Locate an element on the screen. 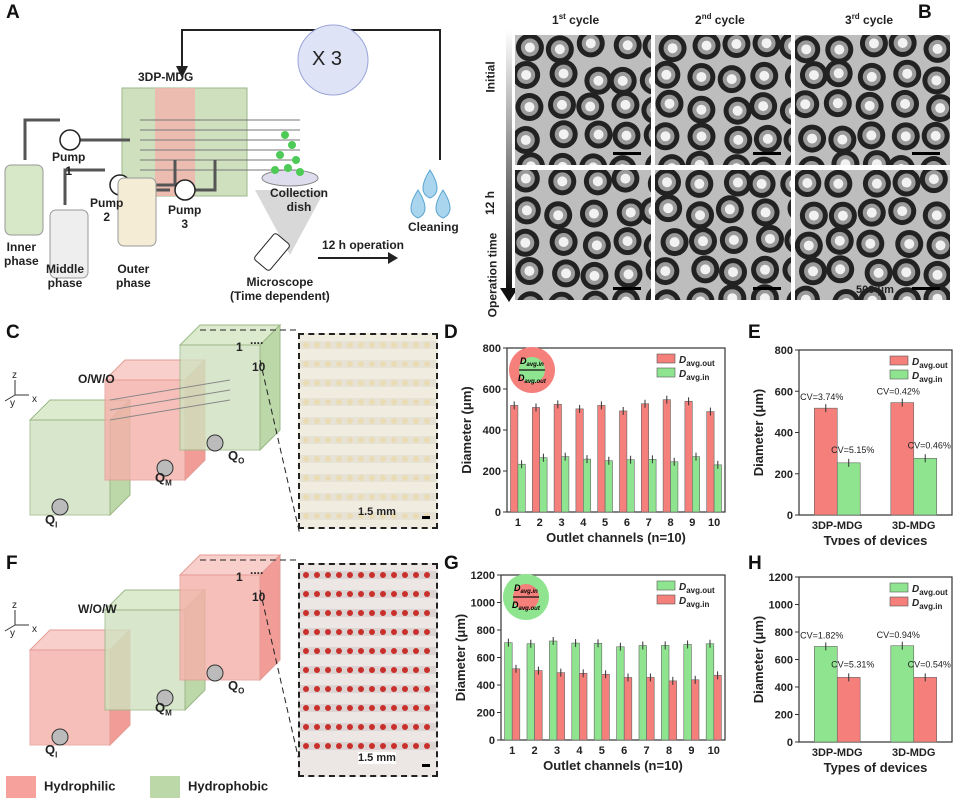 Image resolution: width=955 pixels, height=799 pixels. y-tick-label: 600 is located at coordinates (492, 390).